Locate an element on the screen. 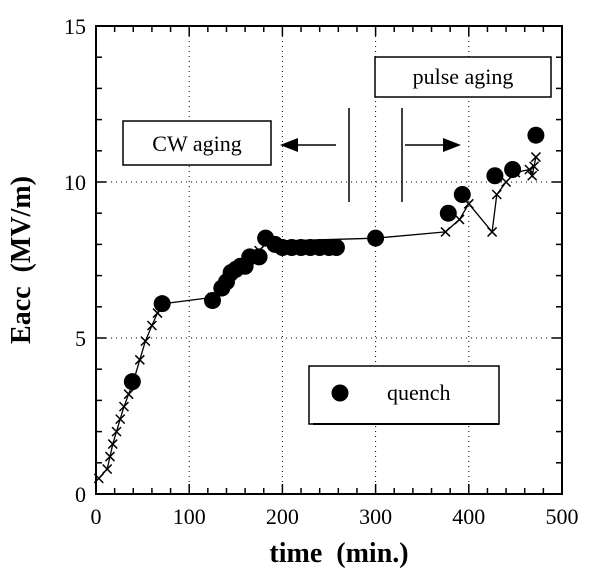 The width and height of the screenshot is (593, 569). cw-aging-arrowhead is located at coordinates (289, 145).